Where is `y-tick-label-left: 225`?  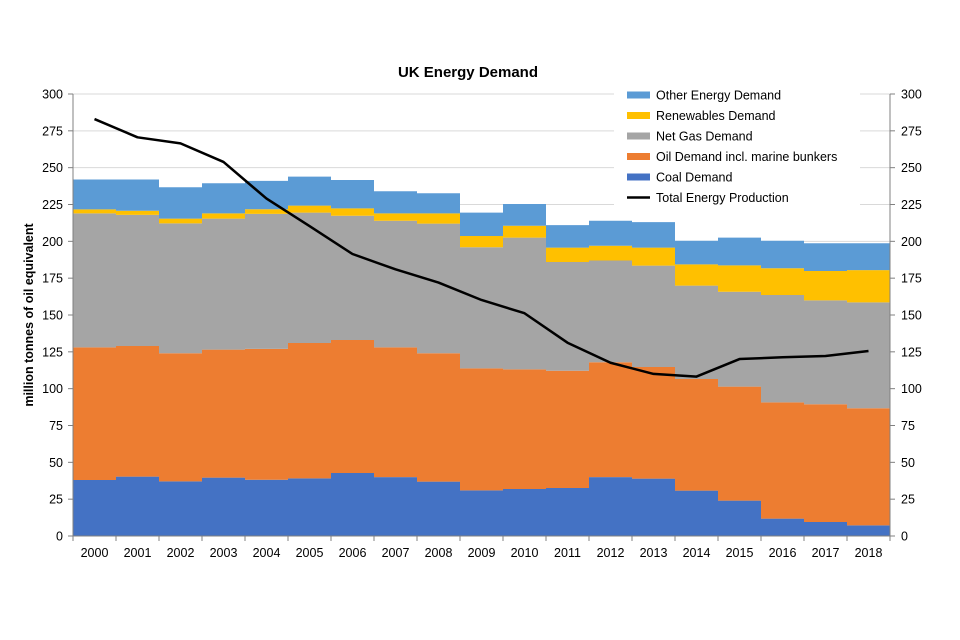 y-tick-label-left: 225 is located at coordinates (52, 205).